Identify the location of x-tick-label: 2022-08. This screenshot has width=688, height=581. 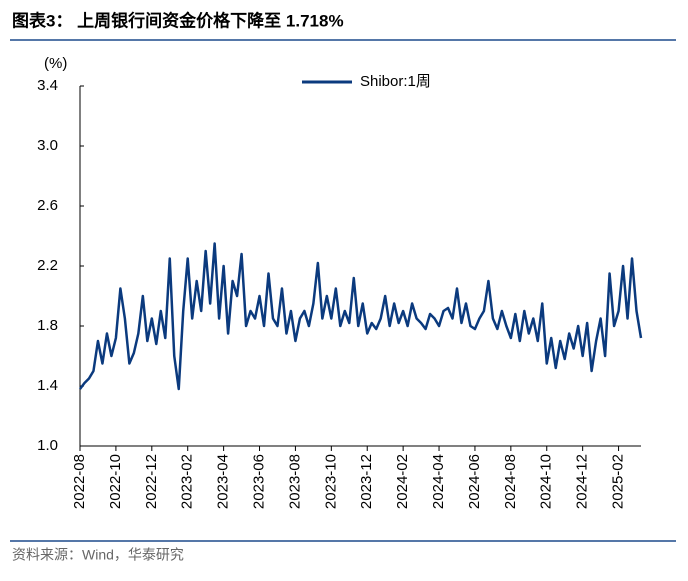
(79, 481).